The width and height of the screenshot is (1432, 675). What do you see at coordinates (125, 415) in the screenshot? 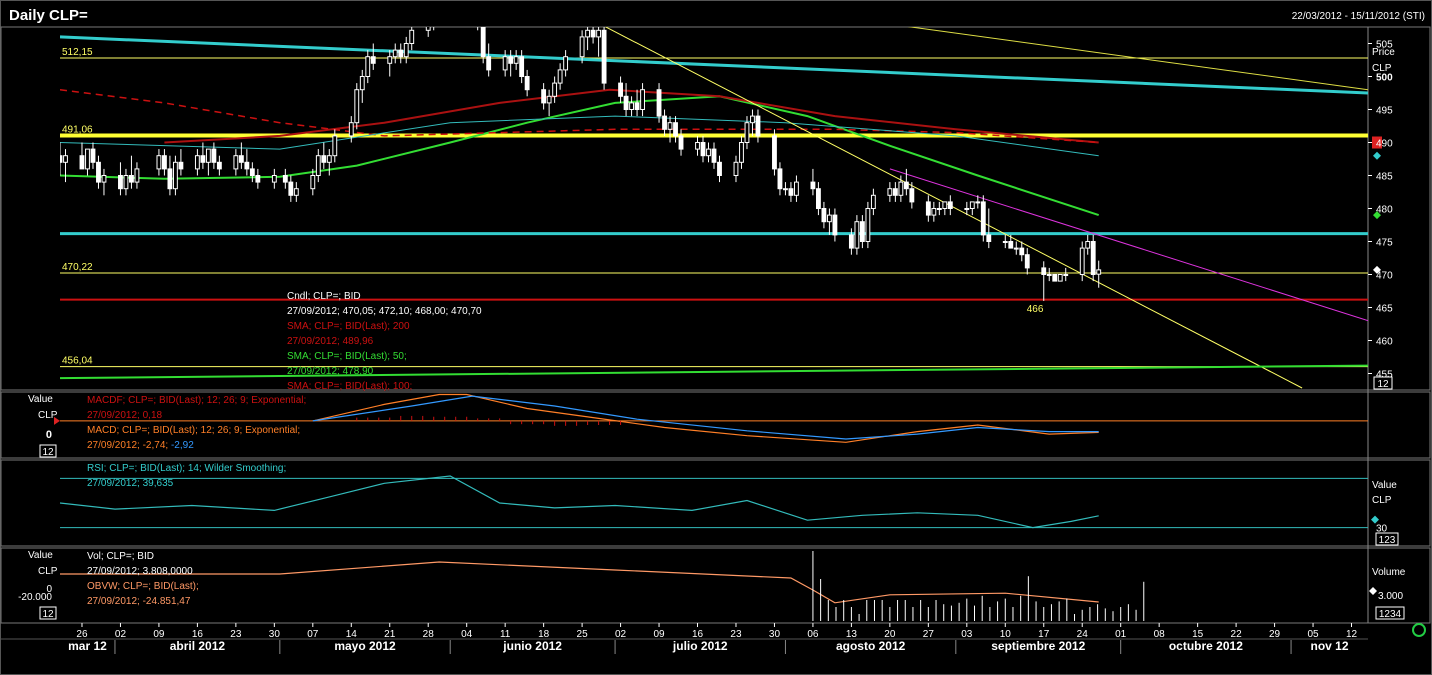
I see `macd-legend-entry: 27/09/2012; 0,18` at bounding box center [125, 415].